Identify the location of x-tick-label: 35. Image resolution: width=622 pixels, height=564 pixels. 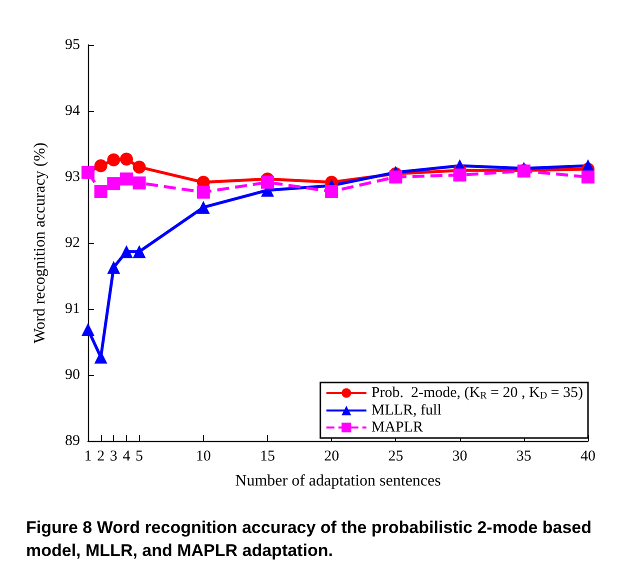
(524, 456).